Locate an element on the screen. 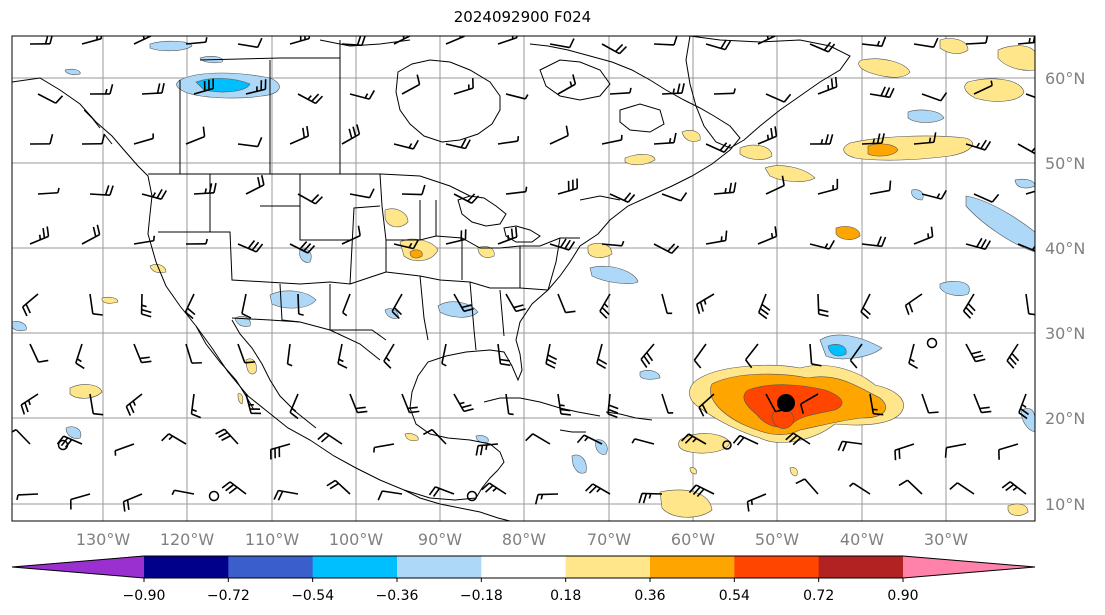 The width and height of the screenshot is (1105, 615). colorbar-tick-label: −0.90 is located at coordinates (144, 596).